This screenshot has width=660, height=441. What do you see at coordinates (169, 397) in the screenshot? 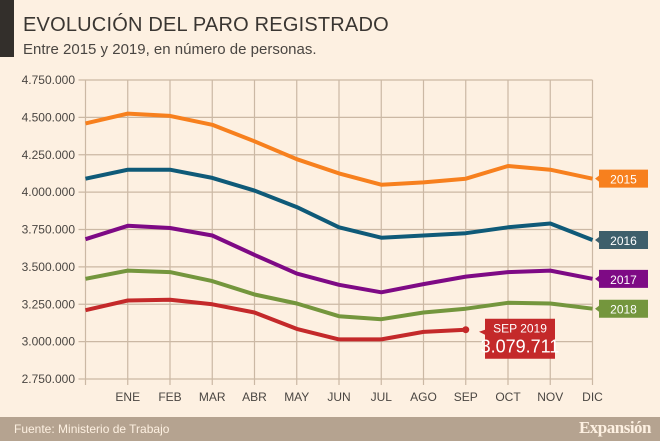
I see `x-tick-label: FEB` at bounding box center [169, 397].